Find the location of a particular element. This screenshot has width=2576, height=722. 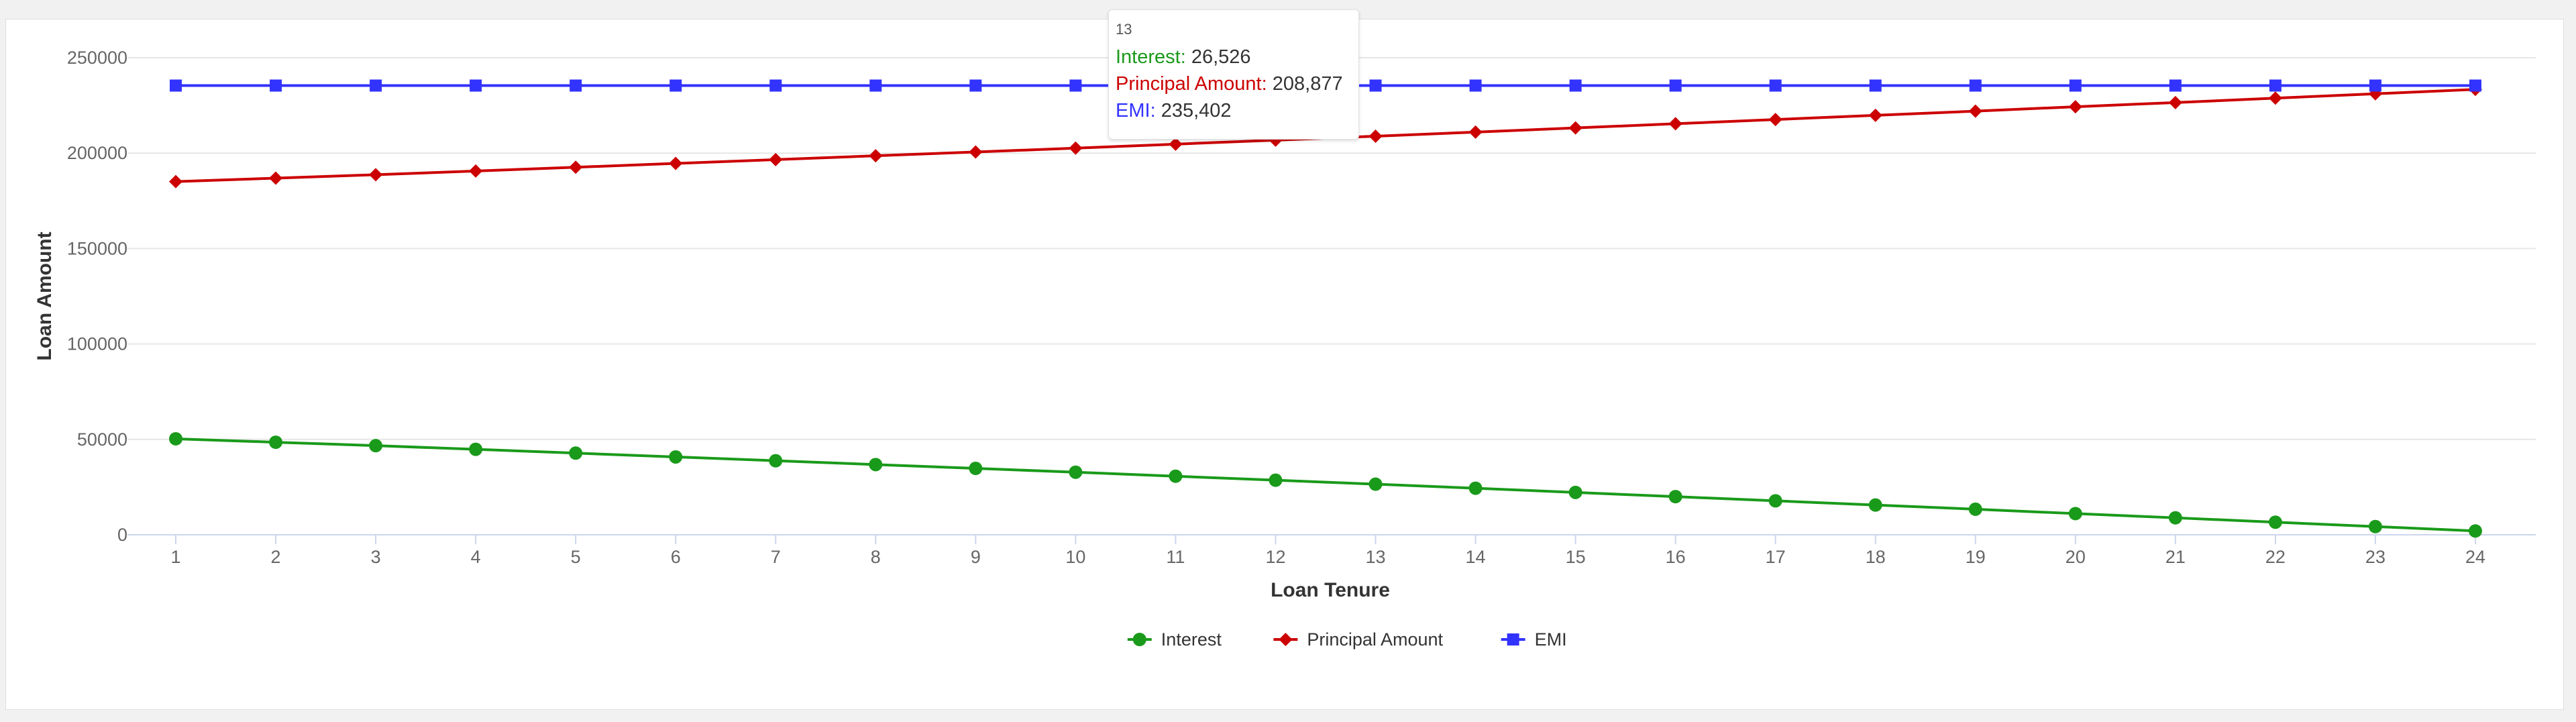

x-tick-label: 4 is located at coordinates (476, 557).